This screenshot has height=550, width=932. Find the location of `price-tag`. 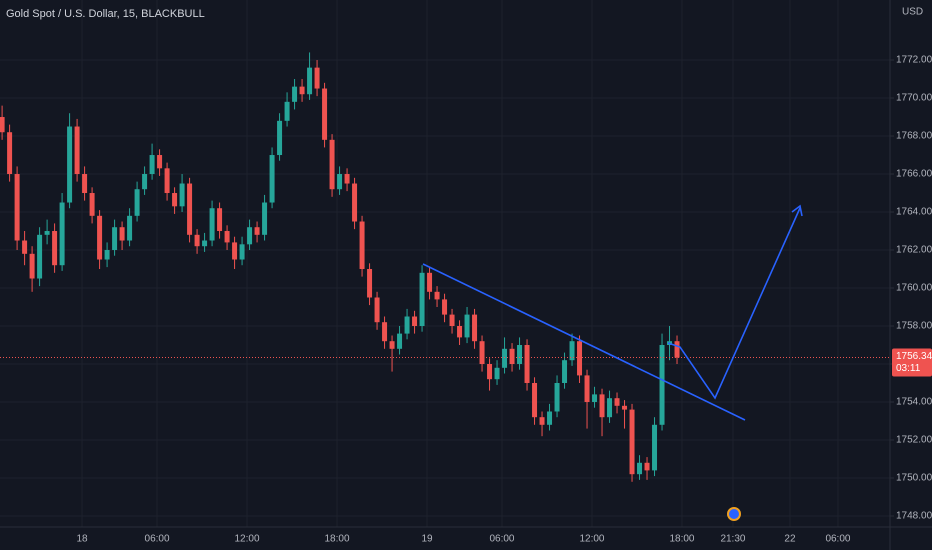

price-tag is located at coordinates (912, 362).